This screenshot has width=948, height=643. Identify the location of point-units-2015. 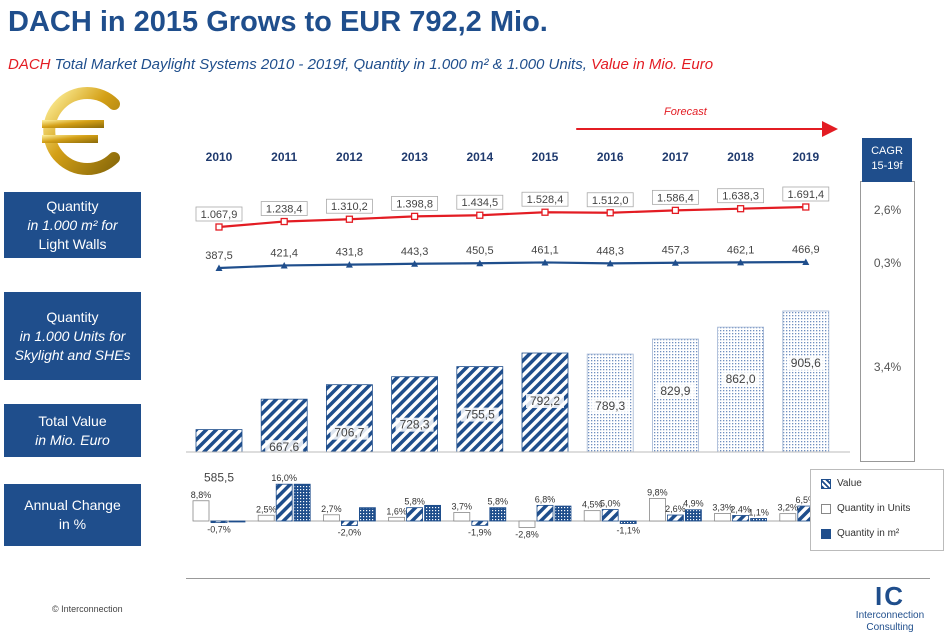
(545, 262).